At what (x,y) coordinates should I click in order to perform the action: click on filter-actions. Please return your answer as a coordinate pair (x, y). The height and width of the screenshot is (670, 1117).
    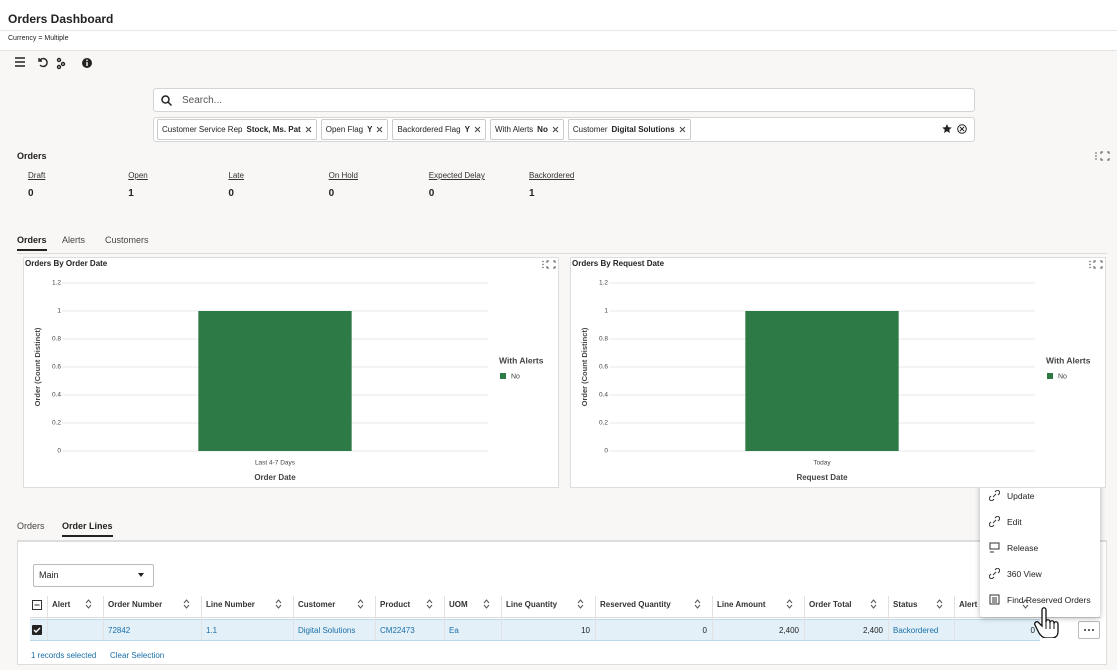
    Looking at the image, I should click on (955, 129).